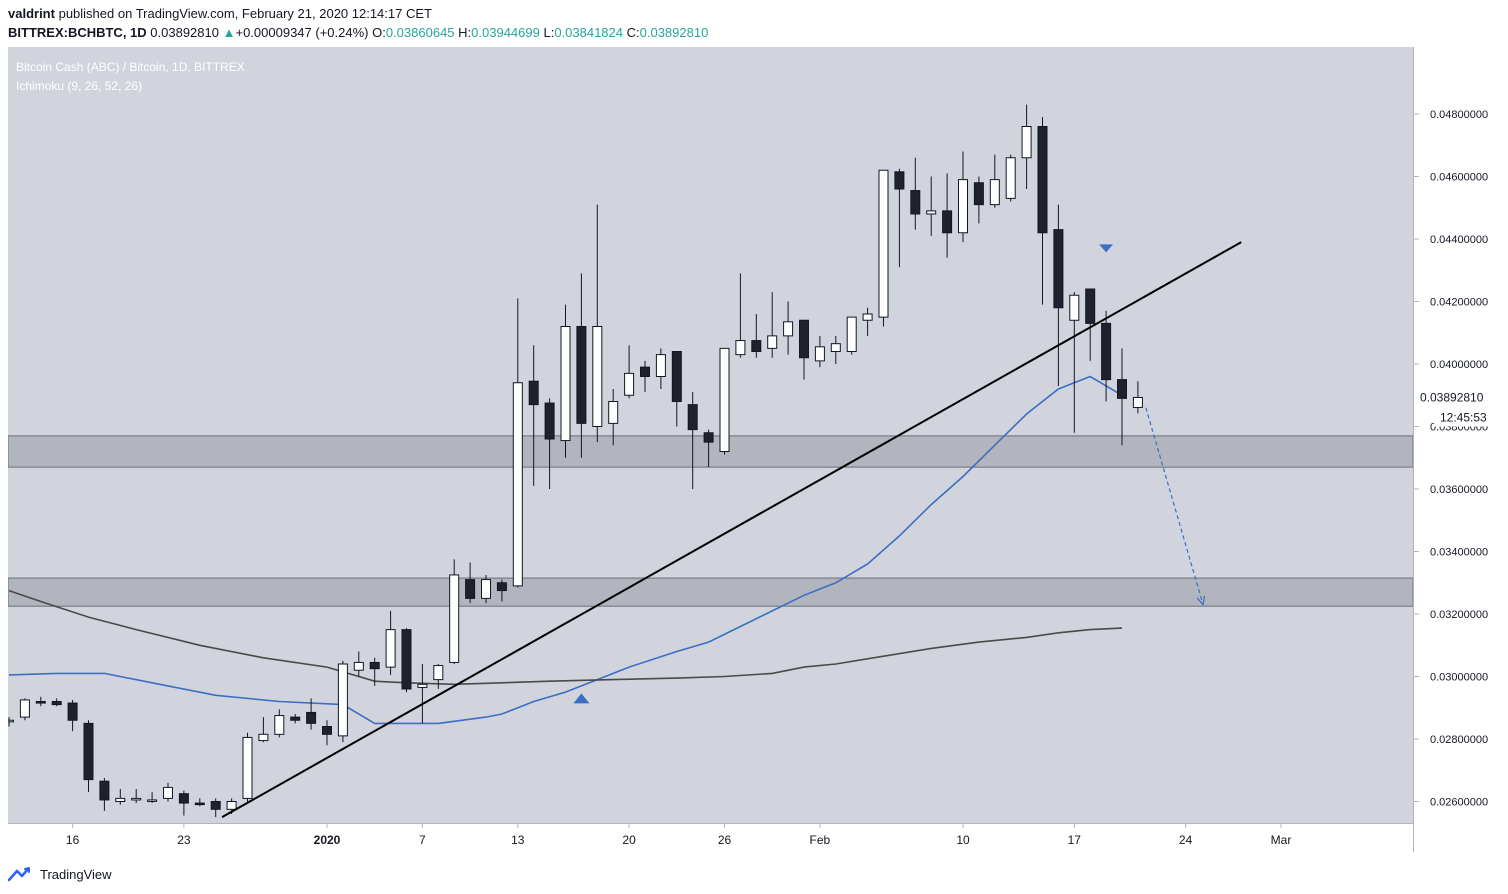 Image resolution: width=1508 pixels, height=894 pixels. Describe the element at coordinates (79, 86) in the screenshot. I see `legend-indicator: Ichimoku (9, 26, 52, 26)` at that location.